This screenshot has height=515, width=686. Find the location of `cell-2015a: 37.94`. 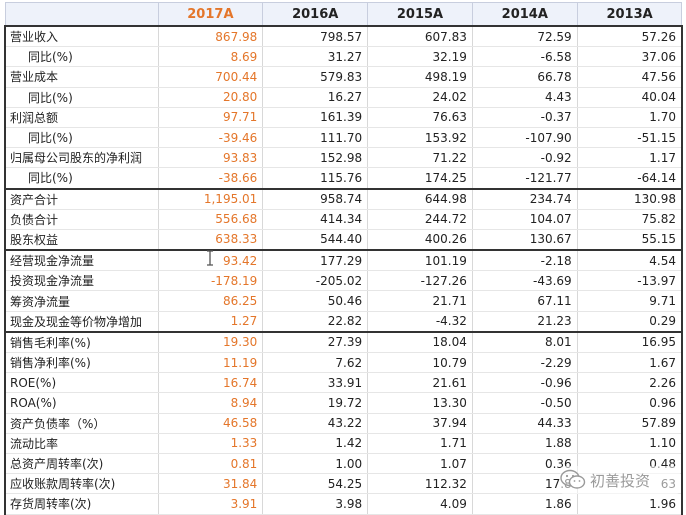

cell-2015a: 37.94 is located at coordinates (420, 423).